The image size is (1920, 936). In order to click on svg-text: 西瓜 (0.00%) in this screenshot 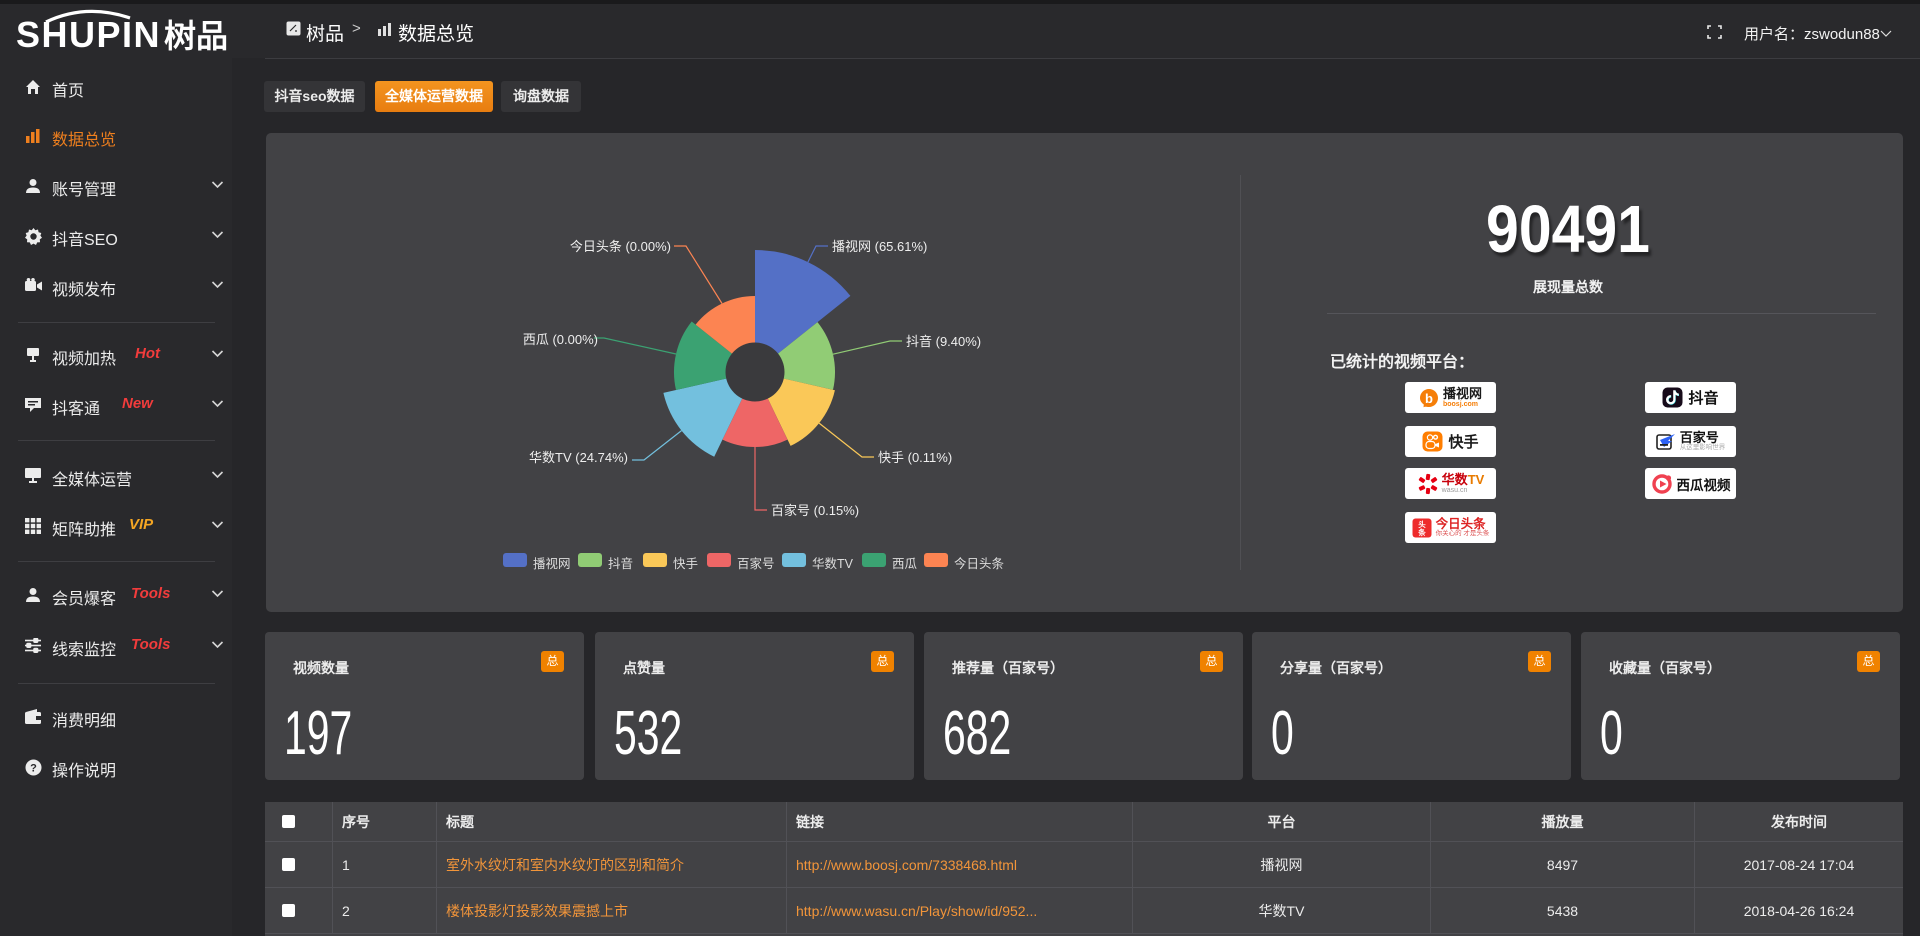, I will do `click(560, 339)`.